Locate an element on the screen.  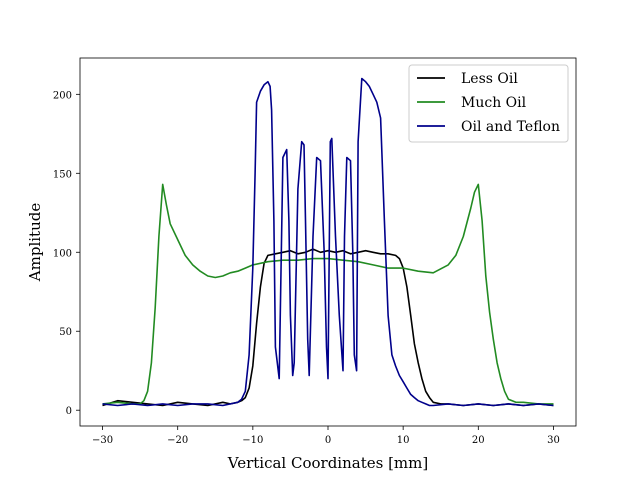
y-tick-label-2: 100 is located at coordinates (62, 253).